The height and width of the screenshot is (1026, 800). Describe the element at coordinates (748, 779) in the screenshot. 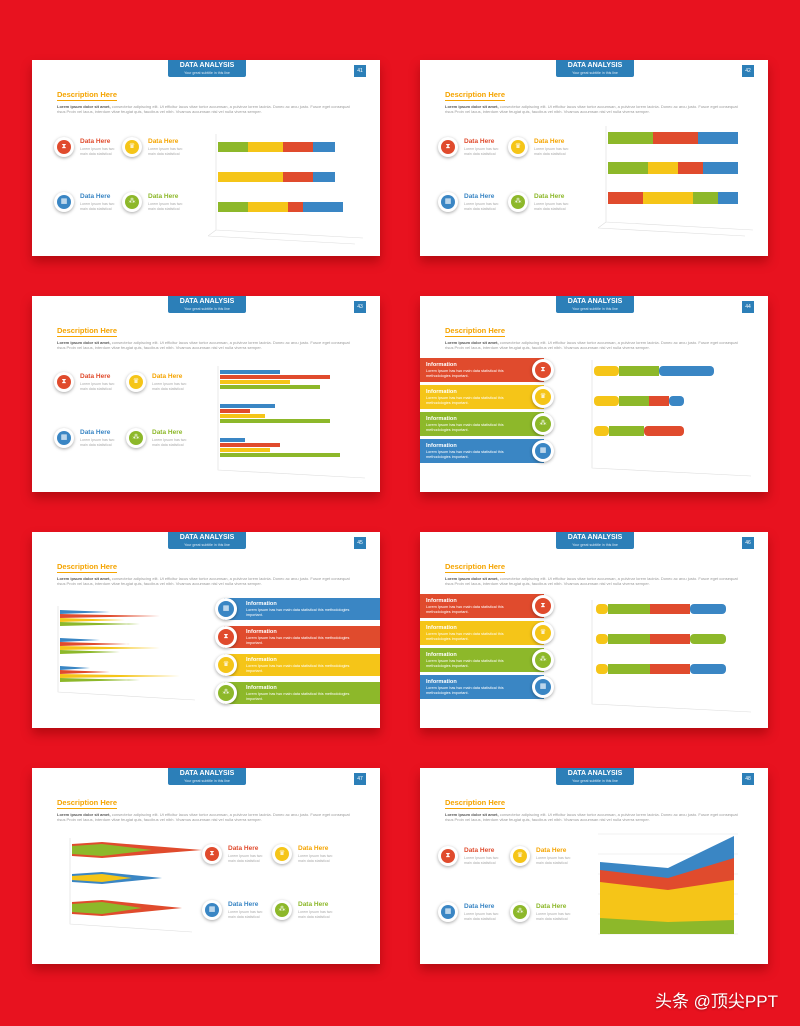

I see `slide-number: 48` at that location.